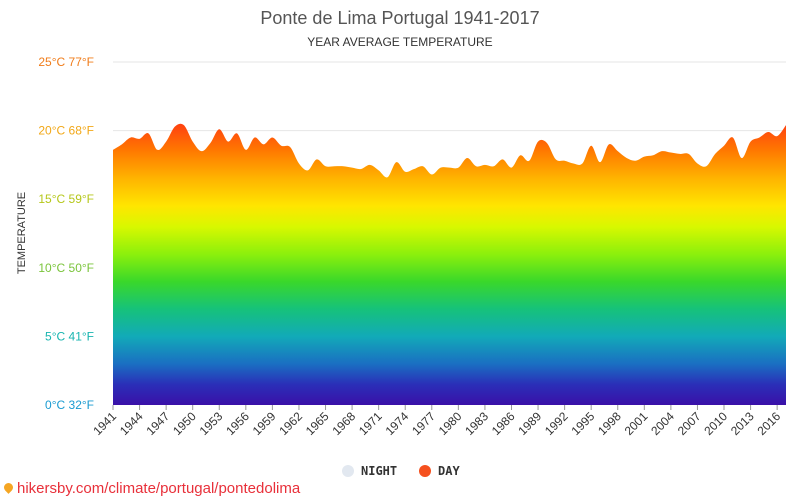  Describe the element at coordinates (317, 423) in the screenshot. I see `x-tick-label-8: 1965` at that location.